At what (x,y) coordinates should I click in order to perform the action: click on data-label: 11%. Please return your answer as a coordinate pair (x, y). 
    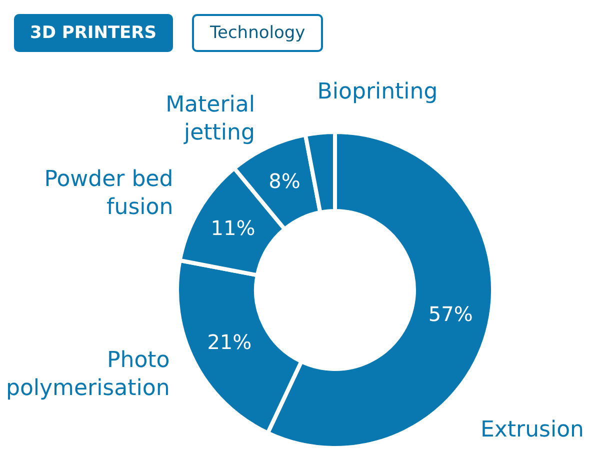
    Looking at the image, I should click on (233, 228).